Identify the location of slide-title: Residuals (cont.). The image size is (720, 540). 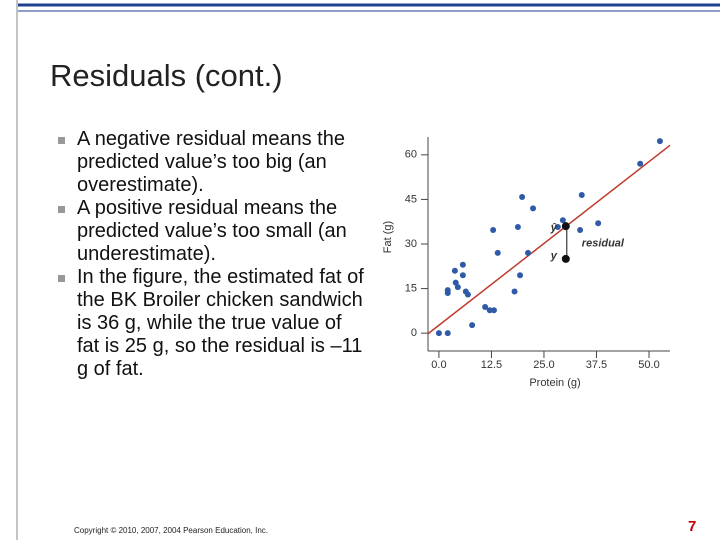
(166, 75).